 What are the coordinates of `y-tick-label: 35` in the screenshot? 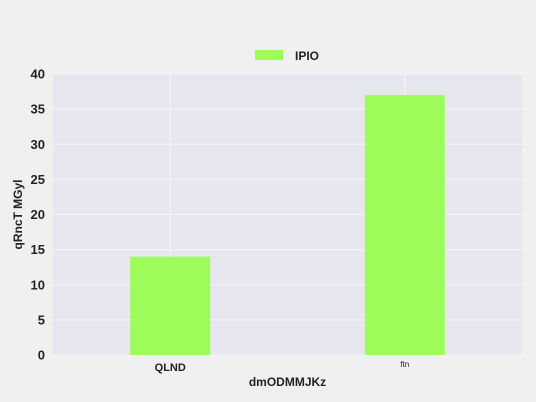 It's located at (38, 109).